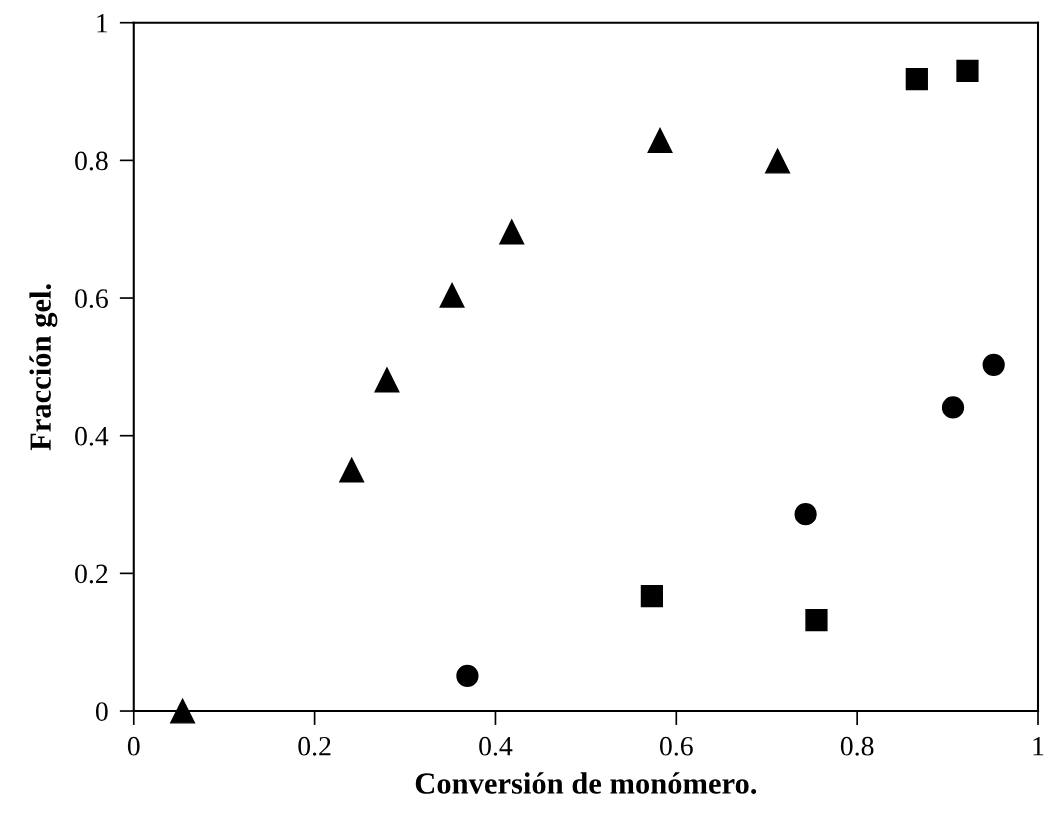  What do you see at coordinates (586, 783) in the screenshot?
I see `x-axis-title: Conversión de monómero.` at bounding box center [586, 783].